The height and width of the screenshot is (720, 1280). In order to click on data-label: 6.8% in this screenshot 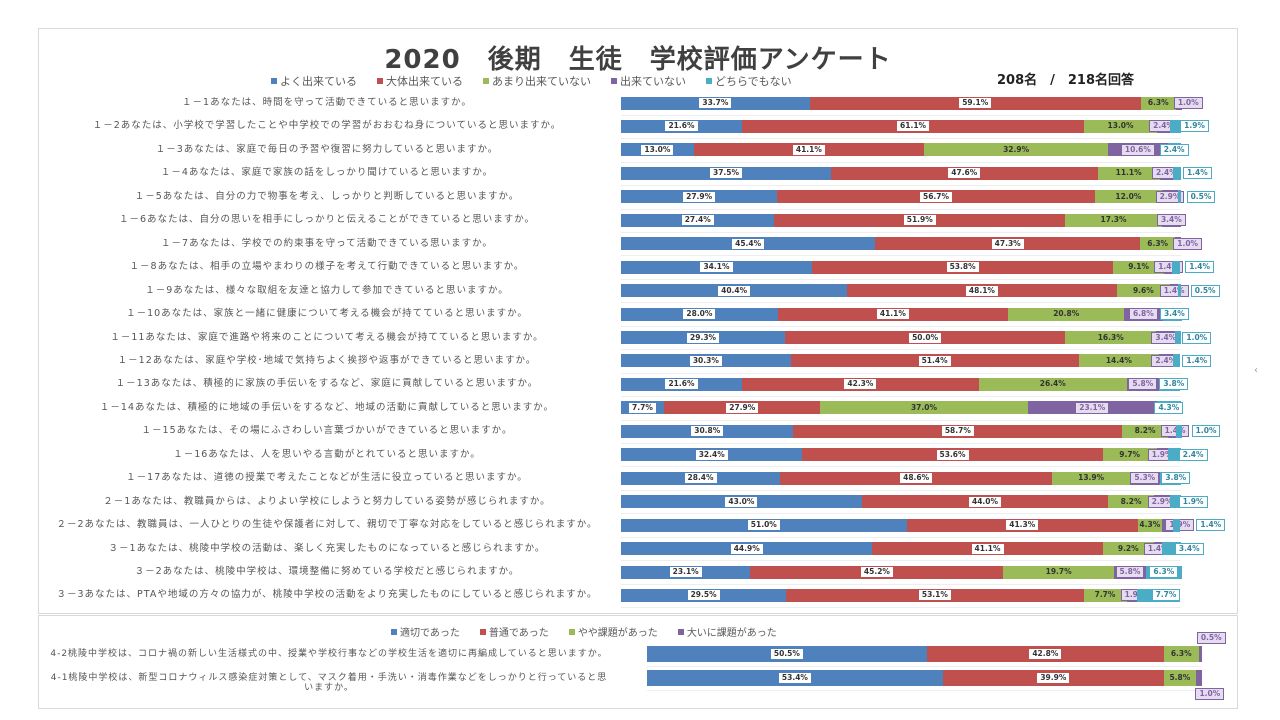, I will do `click(1143, 314)`.